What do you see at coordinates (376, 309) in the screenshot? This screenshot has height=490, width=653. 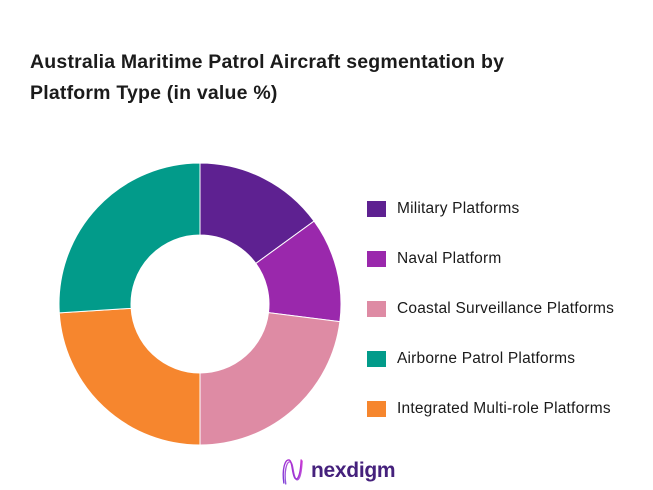 I see `legend-swatch-coastal-surveillance-platforms` at bounding box center [376, 309].